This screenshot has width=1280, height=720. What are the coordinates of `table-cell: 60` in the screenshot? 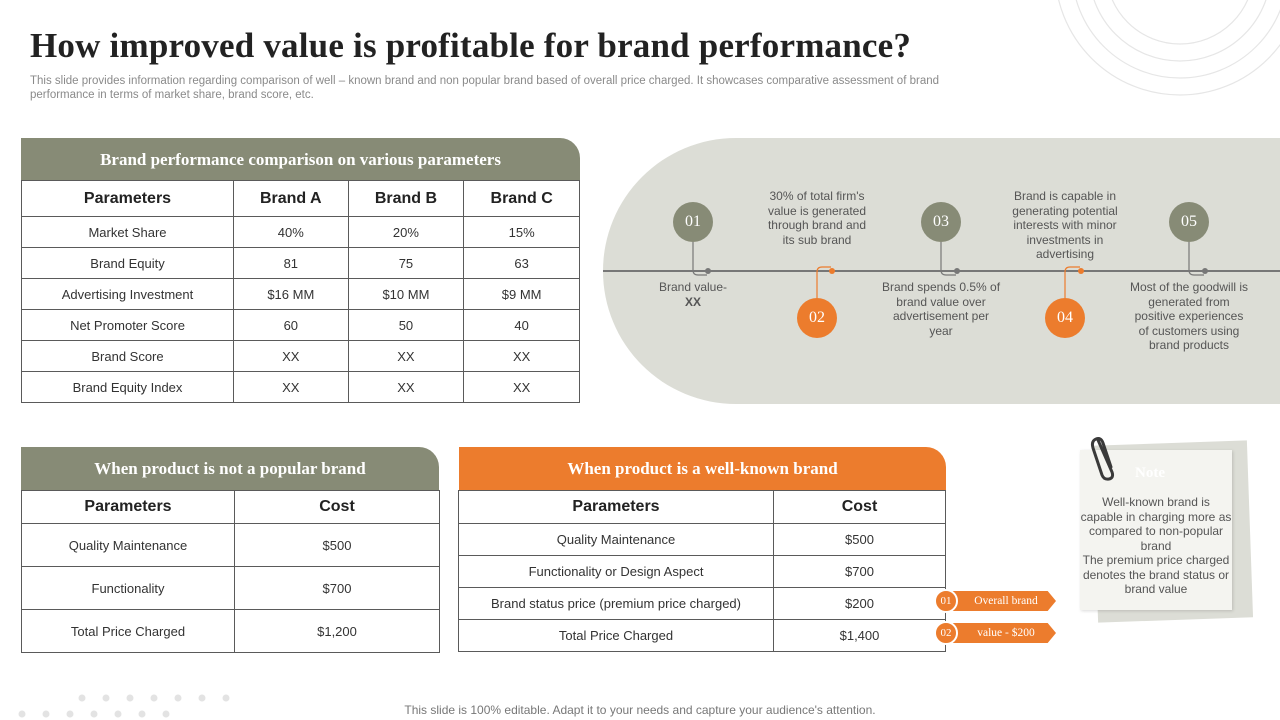 It's located at (291, 325).